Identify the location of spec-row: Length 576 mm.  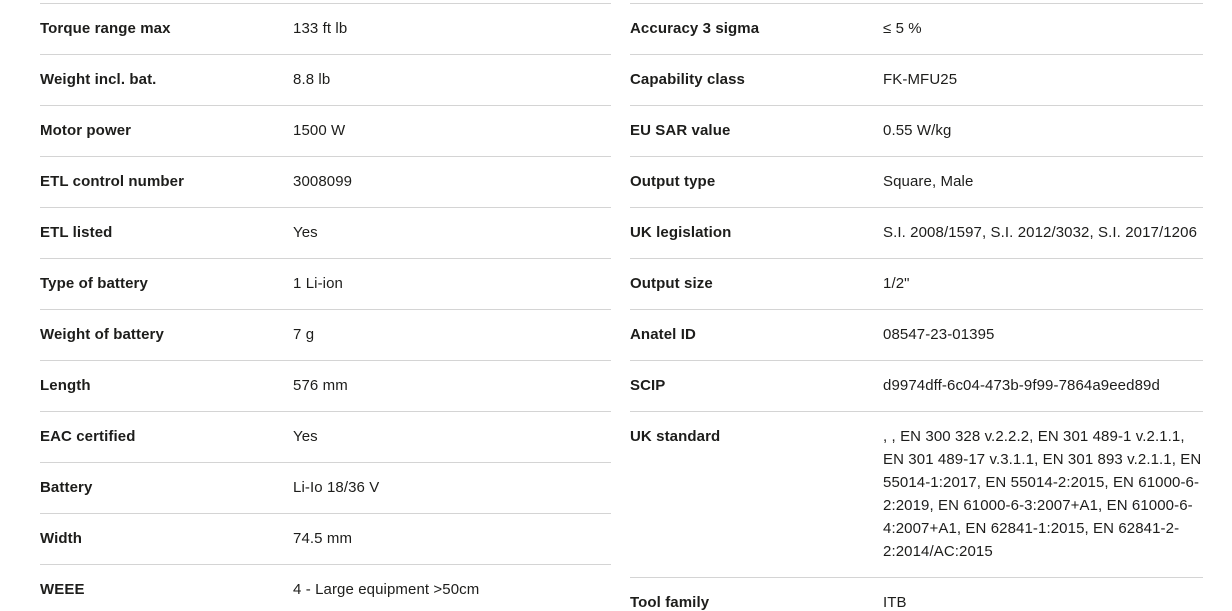
(325, 385).